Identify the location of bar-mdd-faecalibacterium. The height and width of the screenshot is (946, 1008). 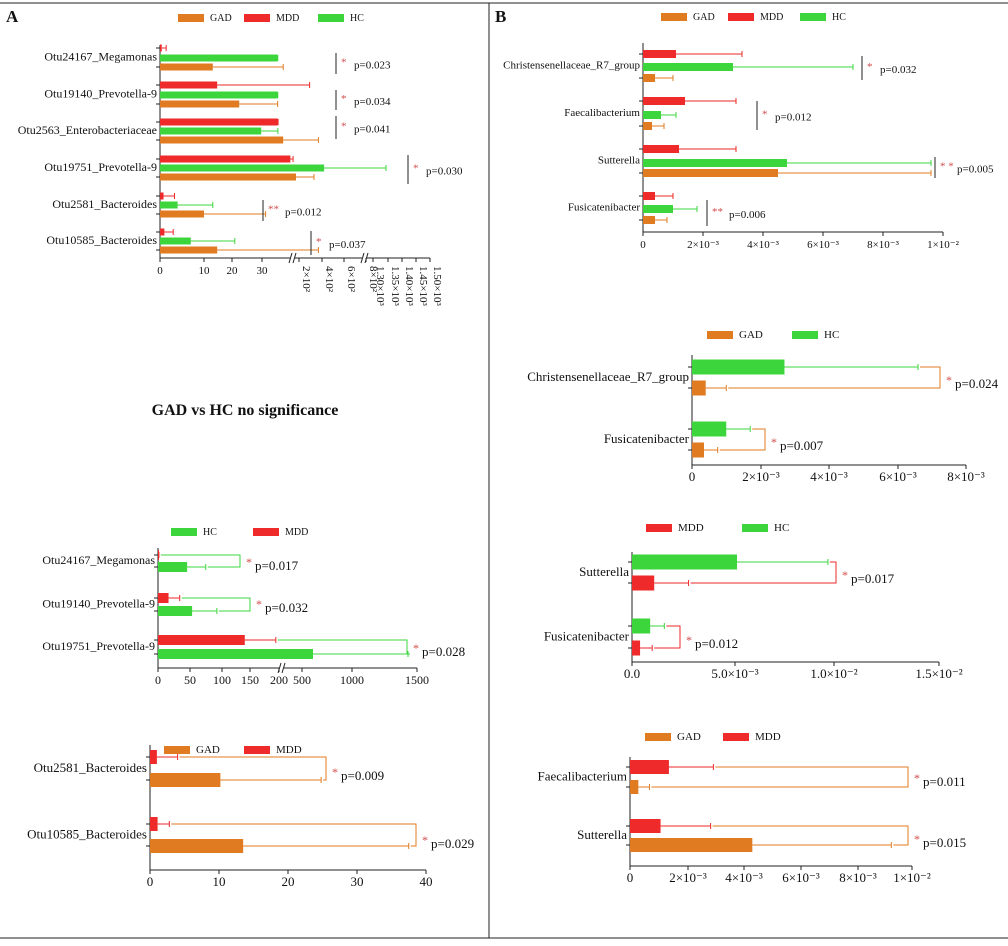
(649, 767).